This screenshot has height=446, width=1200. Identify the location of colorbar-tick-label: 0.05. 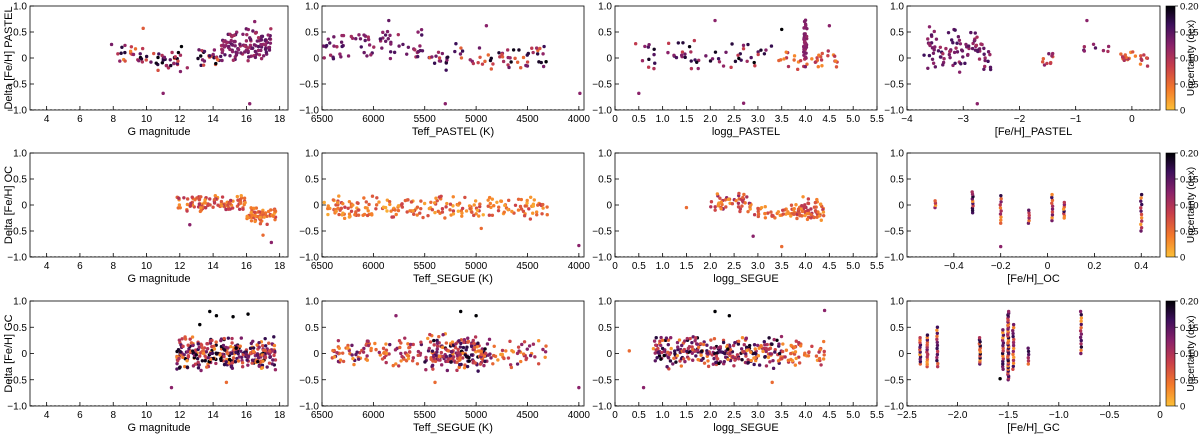
(1189, 232).